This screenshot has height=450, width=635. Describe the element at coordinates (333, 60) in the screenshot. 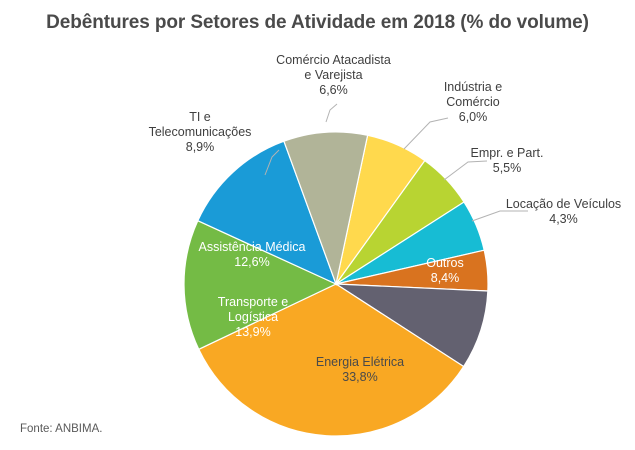

I see `label-comercio-atacadista-line1: Comércio Atacadista` at that location.